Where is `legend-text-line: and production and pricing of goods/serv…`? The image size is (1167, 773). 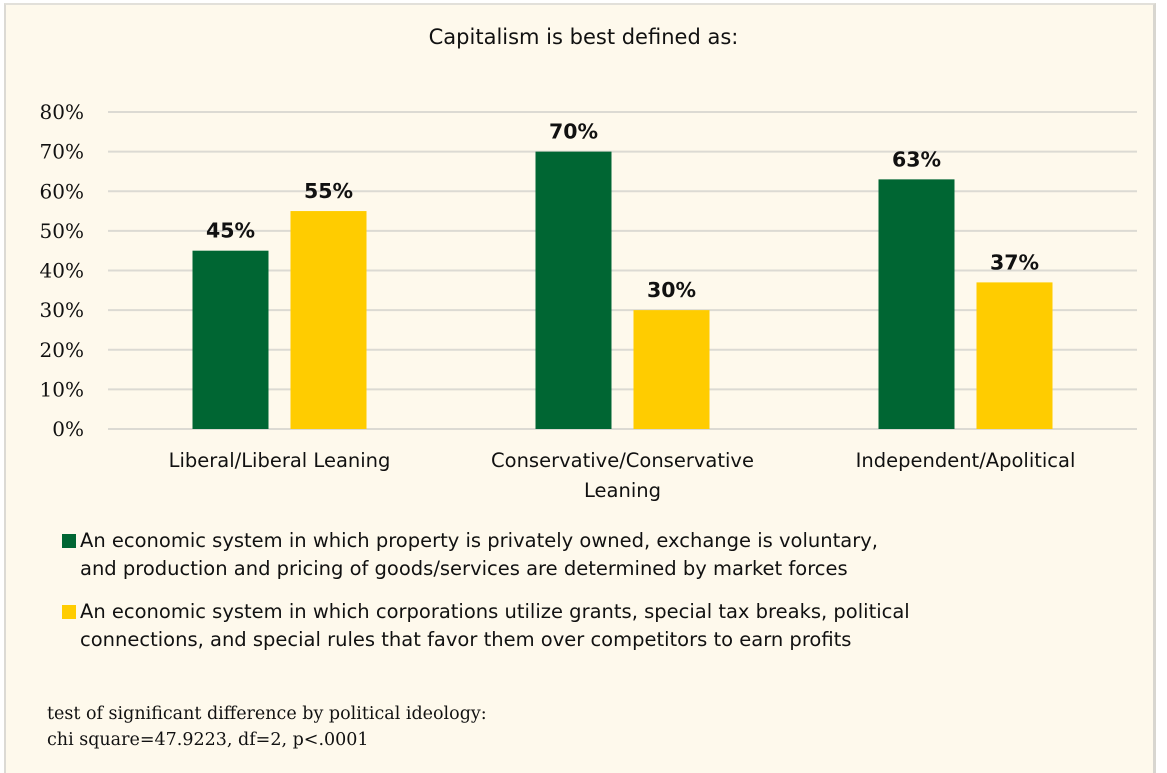
legend-text-line: and production and pricing of goods/serv… is located at coordinates (464, 568).